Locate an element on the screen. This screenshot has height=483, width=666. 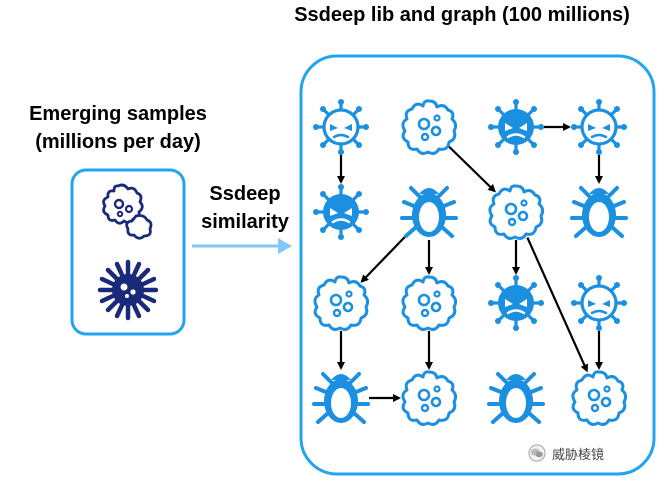
sample-star-icon is located at coordinates (128, 290).